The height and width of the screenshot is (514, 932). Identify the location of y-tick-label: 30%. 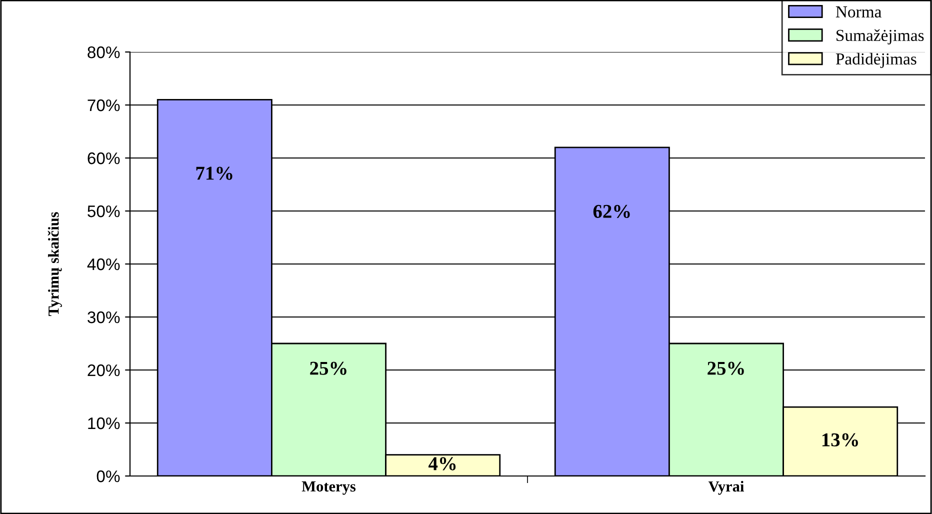
(104, 317).